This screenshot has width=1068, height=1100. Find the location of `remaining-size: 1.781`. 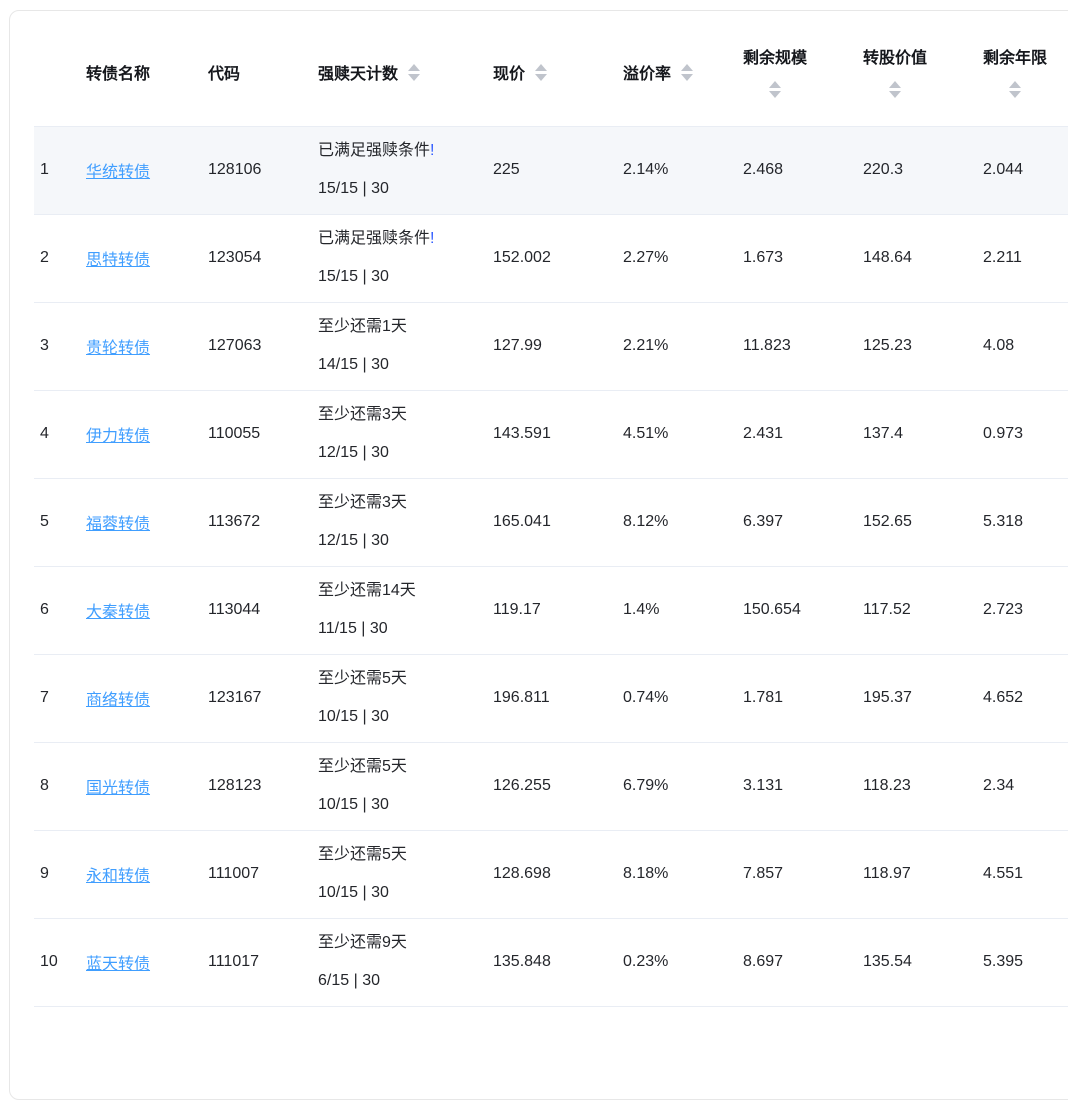

remaining-size: 1.781 is located at coordinates (791, 698).